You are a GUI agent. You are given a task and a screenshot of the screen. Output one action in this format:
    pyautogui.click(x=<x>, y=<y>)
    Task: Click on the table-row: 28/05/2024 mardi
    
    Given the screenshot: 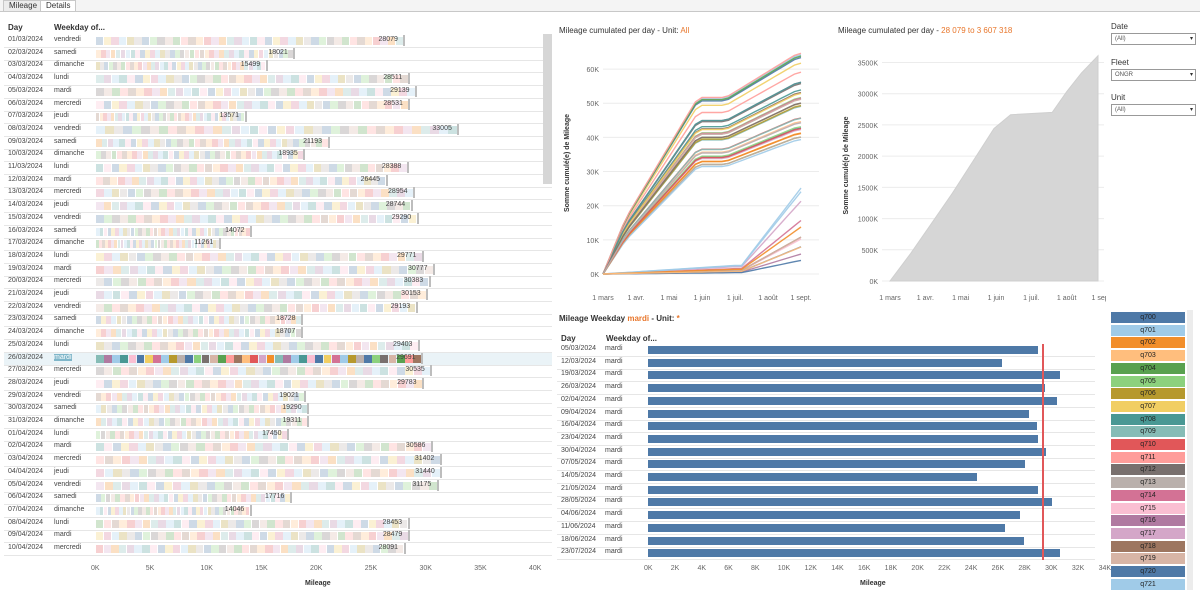 What is the action you would take?
    pyautogui.click(x=826, y=503)
    